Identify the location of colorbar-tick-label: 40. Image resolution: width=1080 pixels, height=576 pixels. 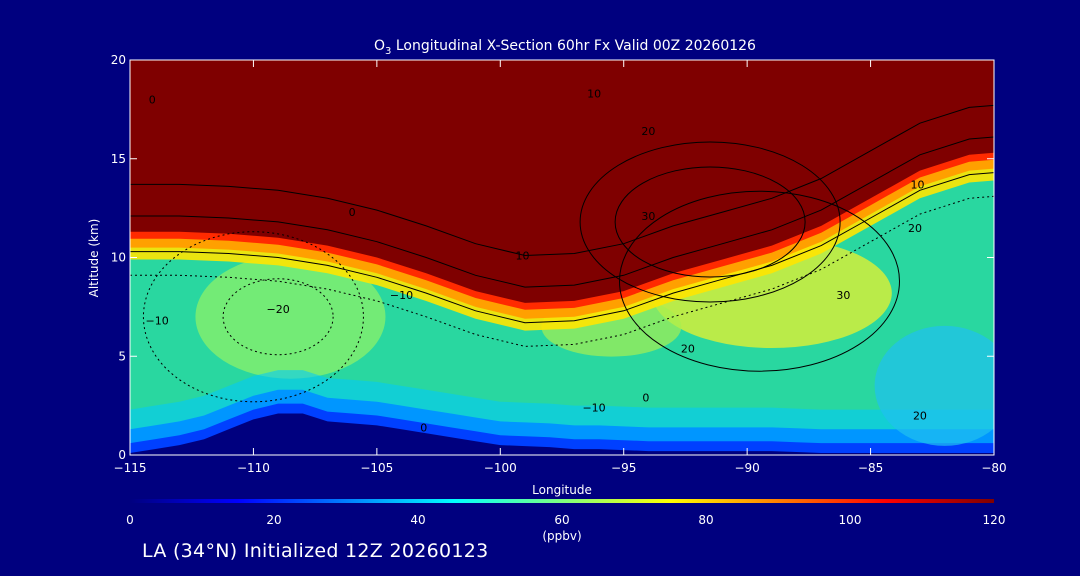
(417, 520).